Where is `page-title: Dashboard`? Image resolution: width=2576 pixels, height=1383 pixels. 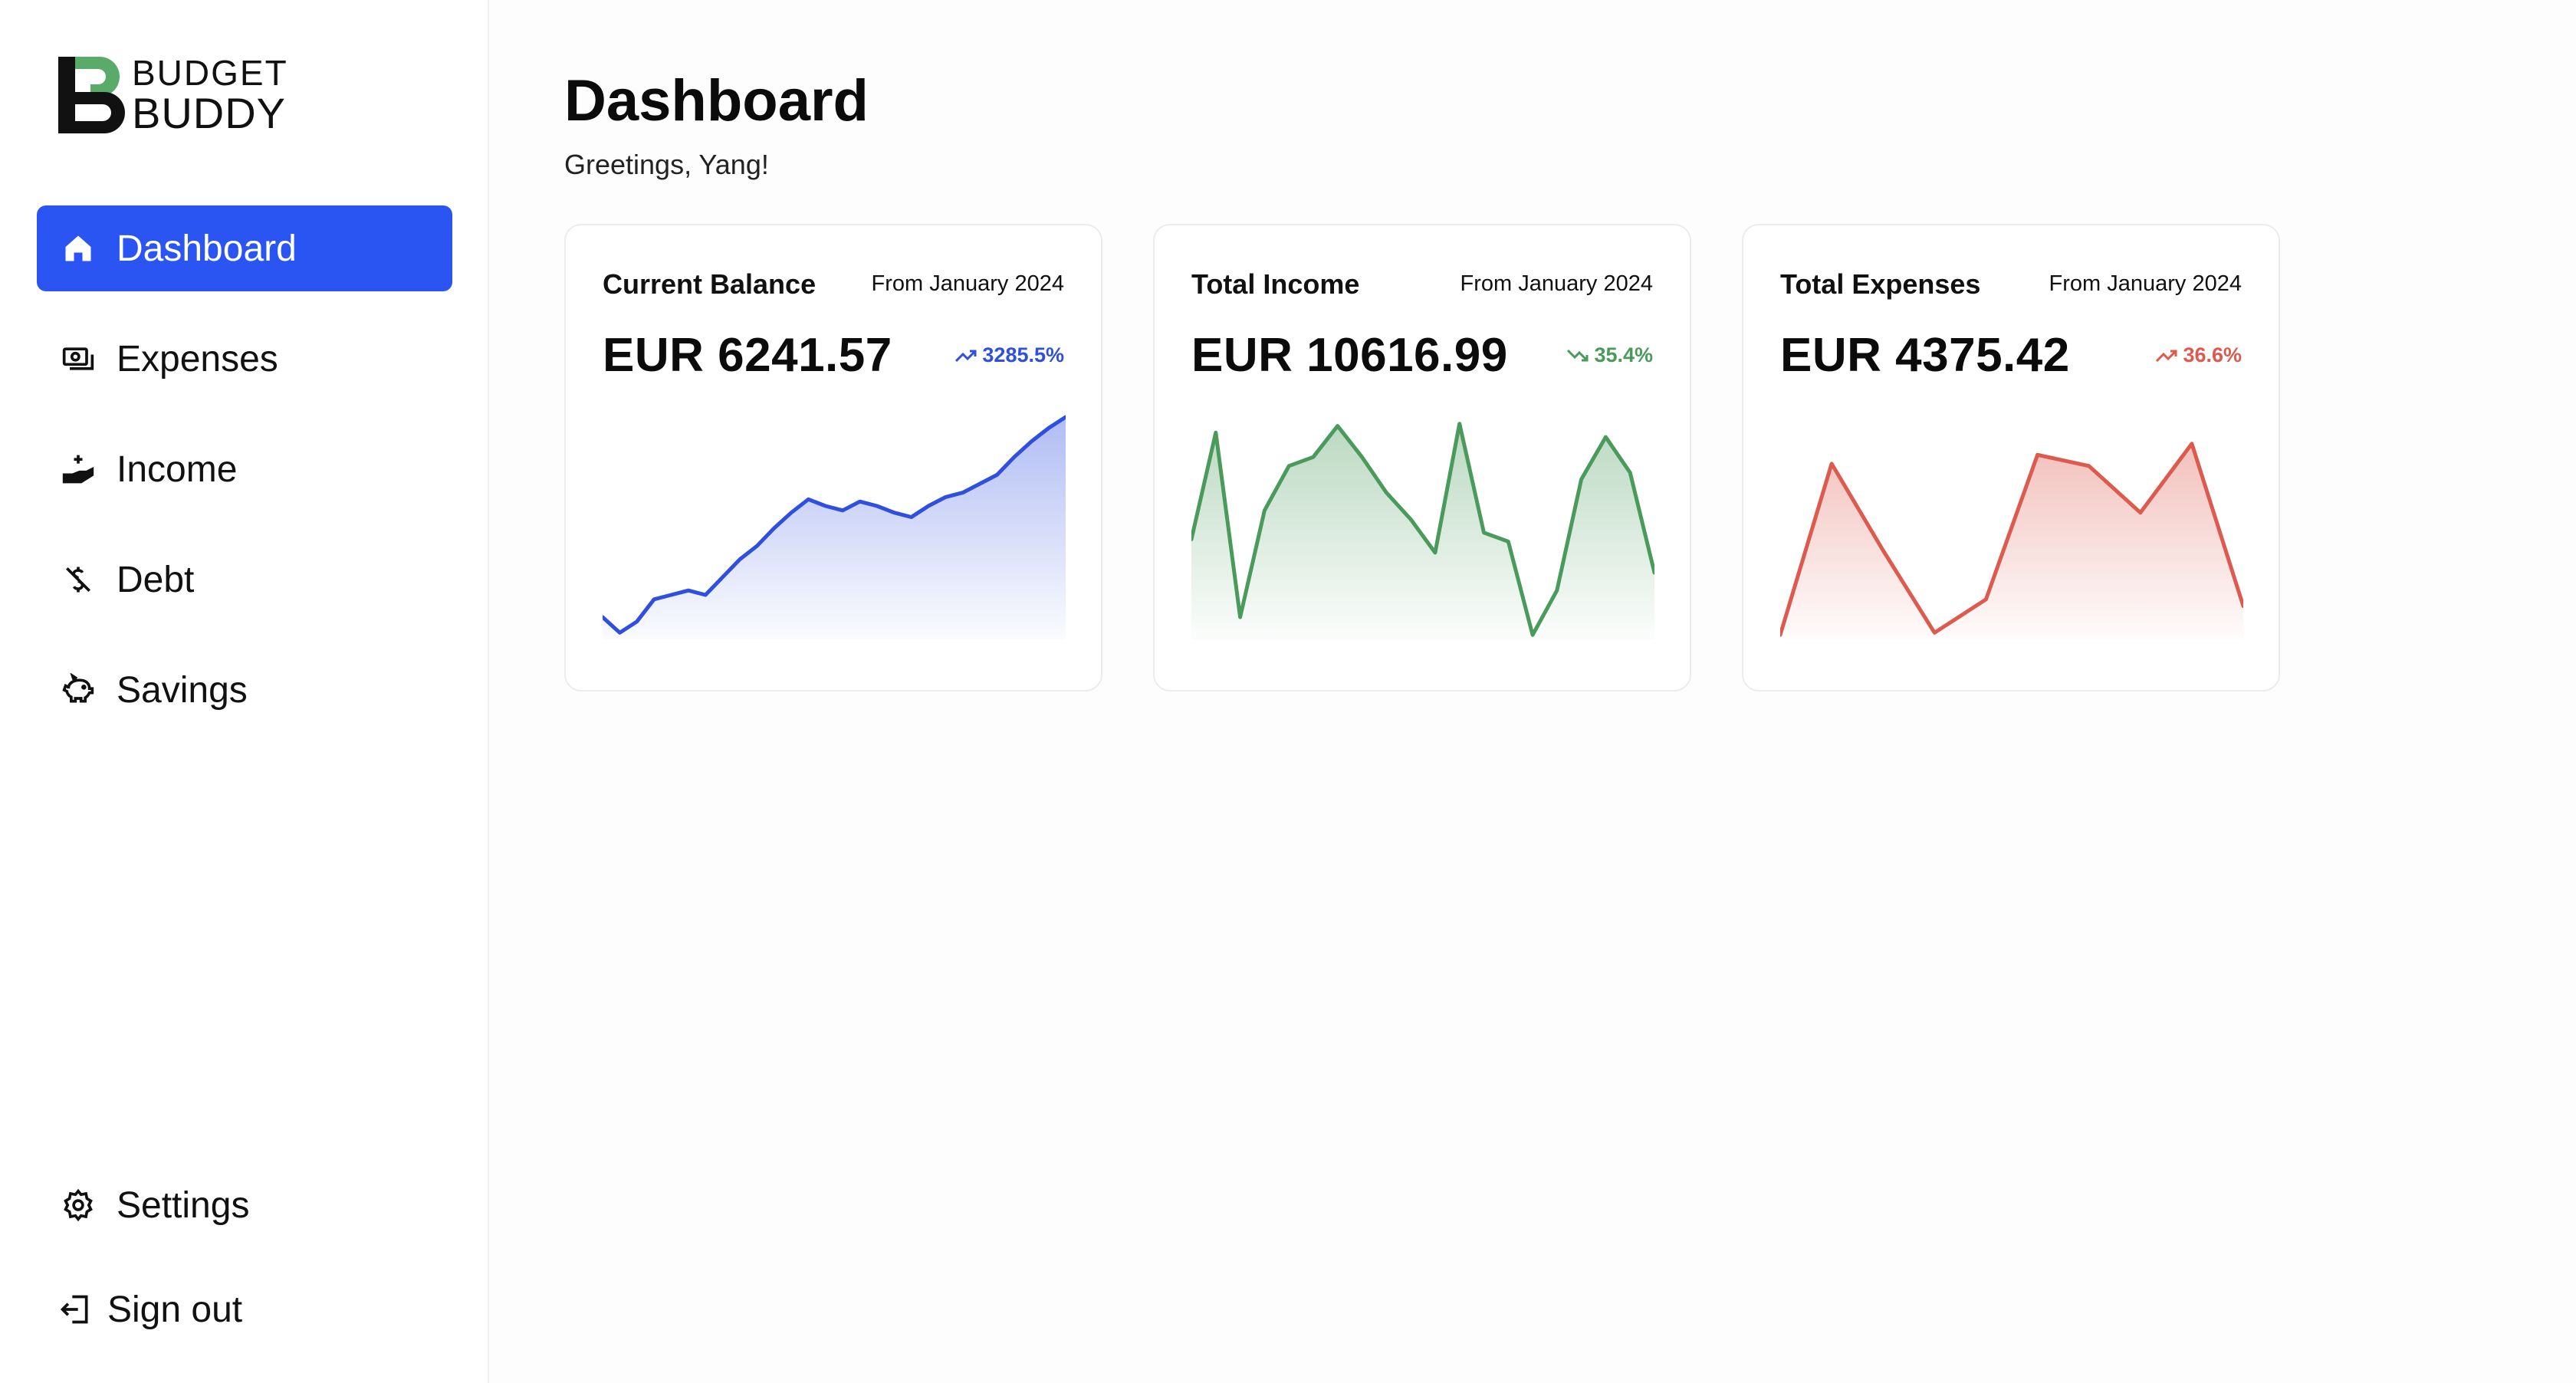 page-title: Dashboard is located at coordinates (717, 100).